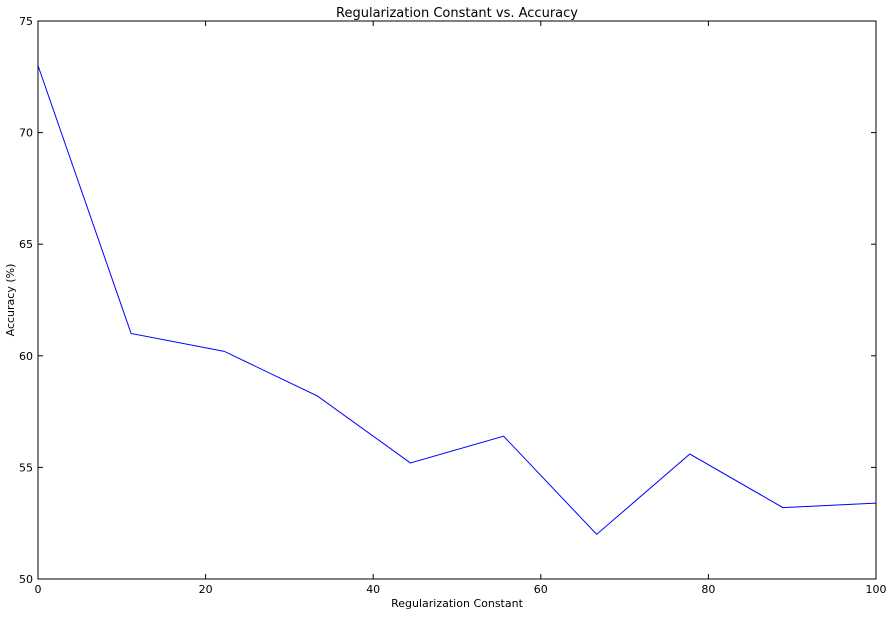 Image resolution: width=892 pixels, height=620 pixels. What do you see at coordinates (457, 13) in the screenshot?
I see `chart-title: Regularization Constant vs. Accuracy` at bounding box center [457, 13].